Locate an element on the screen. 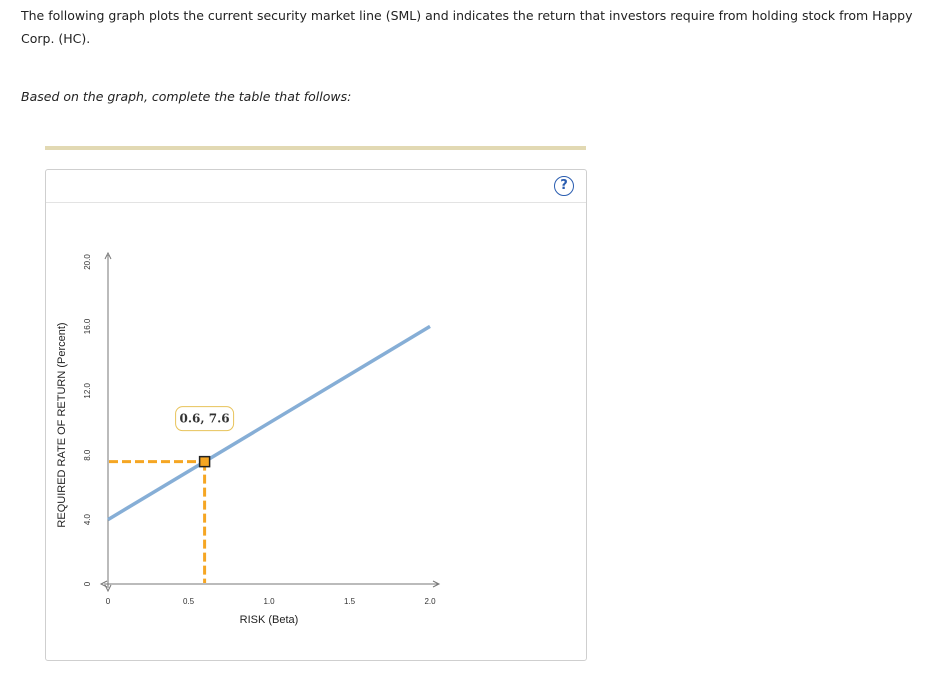 The height and width of the screenshot is (674, 945). x-tick-label: 1.0 is located at coordinates (269, 601).